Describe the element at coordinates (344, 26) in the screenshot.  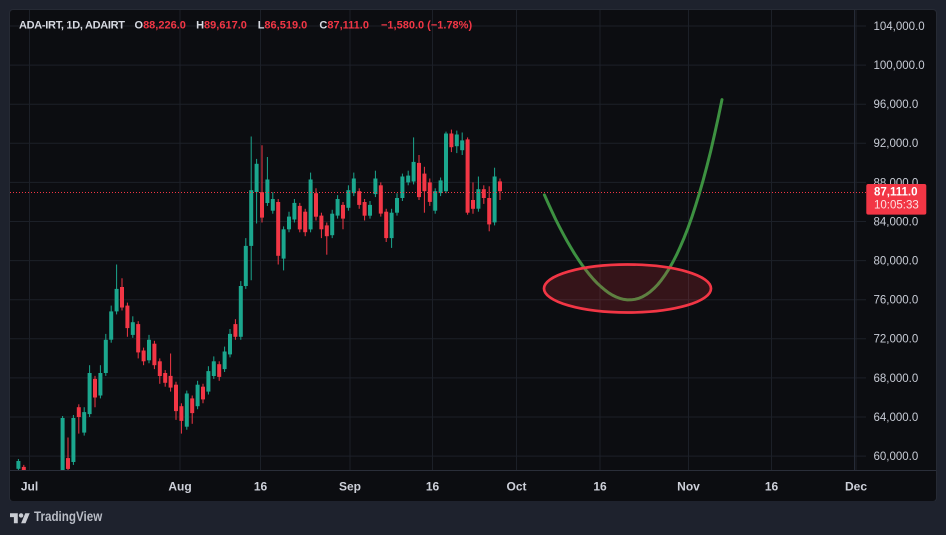
I see `svg-text: C87,111.0` at that location.